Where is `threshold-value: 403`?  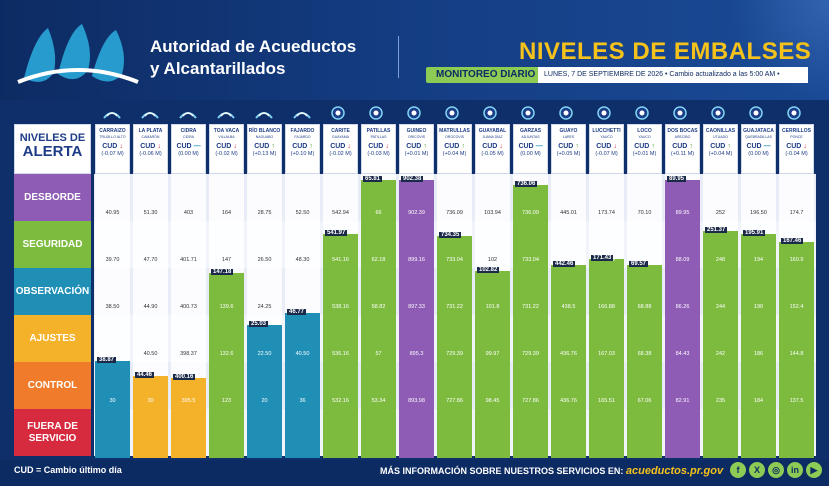
threshold-value: 403 is located at coordinates (188, 213).